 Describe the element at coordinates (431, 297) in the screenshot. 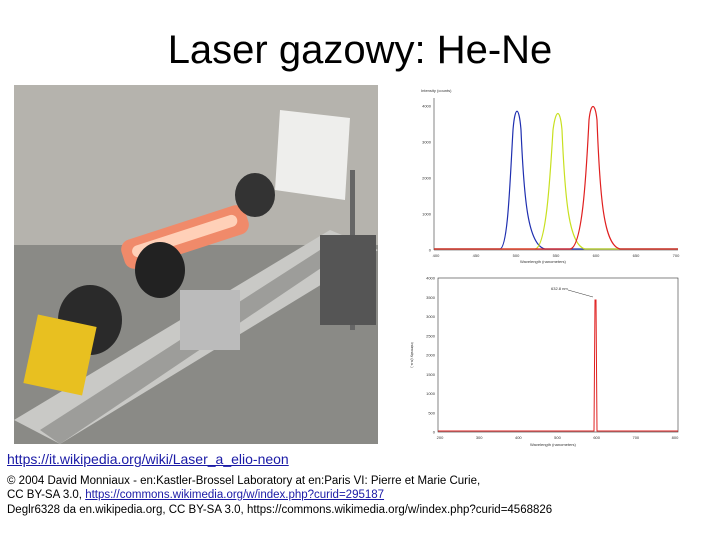

I see `tick-label: 3500` at that location.